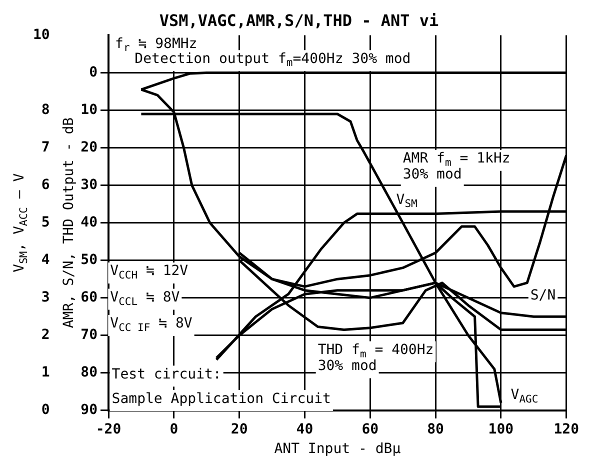  What do you see at coordinates (221, 398) in the screenshot?
I see `annotation: Sample Application Circuit` at bounding box center [221, 398].